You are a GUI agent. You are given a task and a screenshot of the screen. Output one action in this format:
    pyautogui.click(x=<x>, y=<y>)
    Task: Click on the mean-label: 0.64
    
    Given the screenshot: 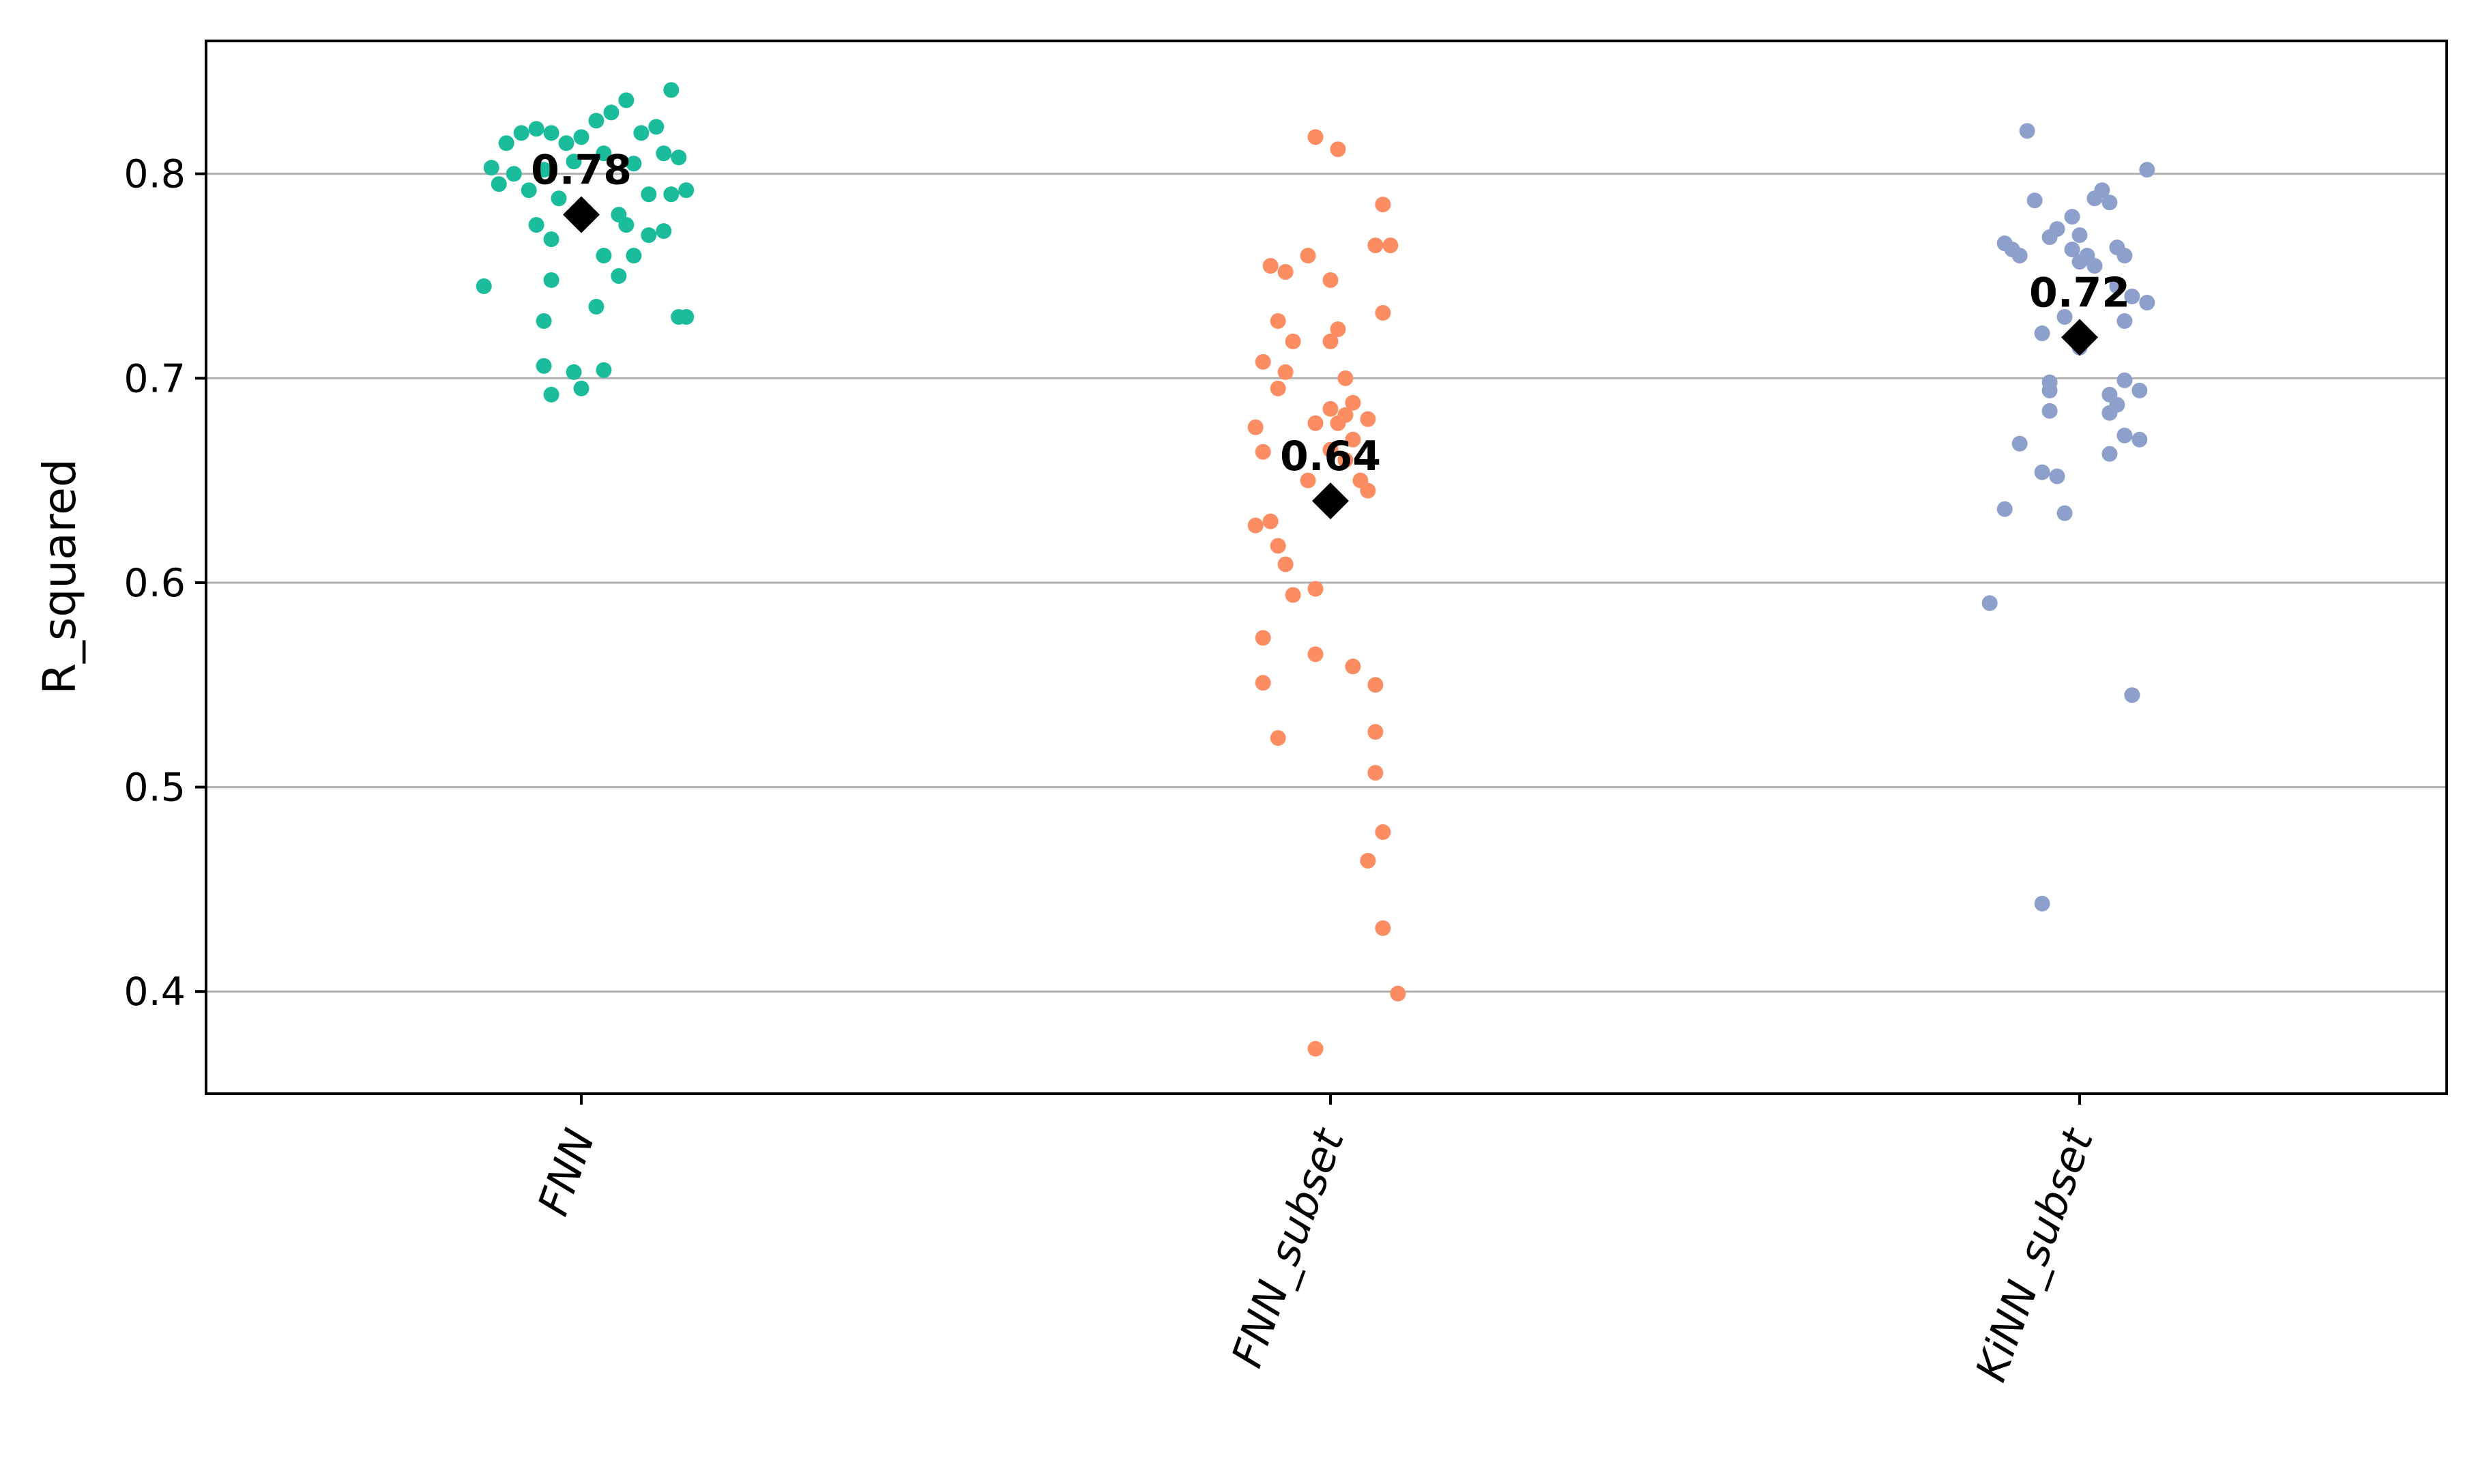 What is the action you would take?
    pyautogui.click(x=1330, y=456)
    